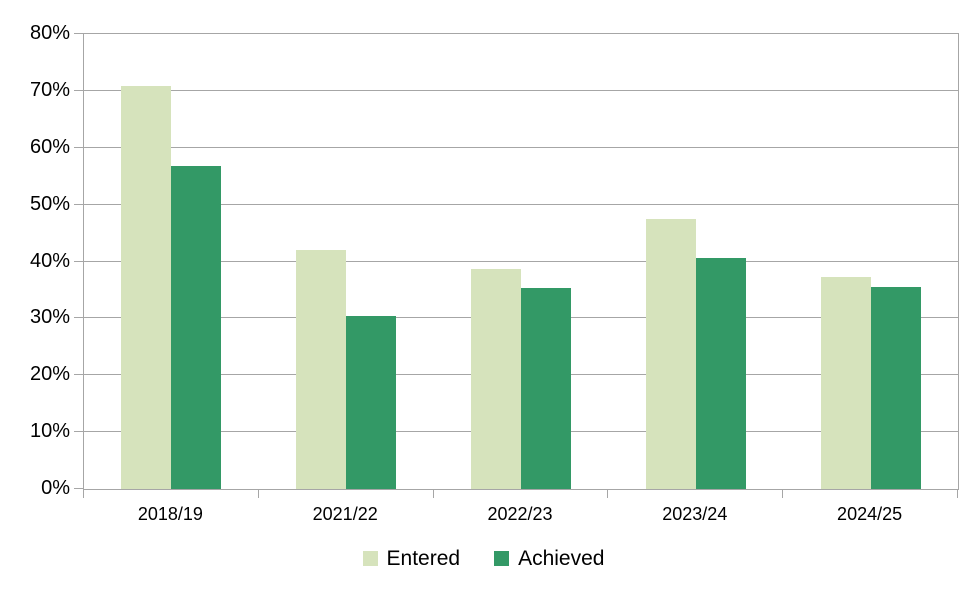 The width and height of the screenshot is (967, 590). What do you see at coordinates (55, 488) in the screenshot?
I see `y-tick-label-0%: 0%` at bounding box center [55, 488].